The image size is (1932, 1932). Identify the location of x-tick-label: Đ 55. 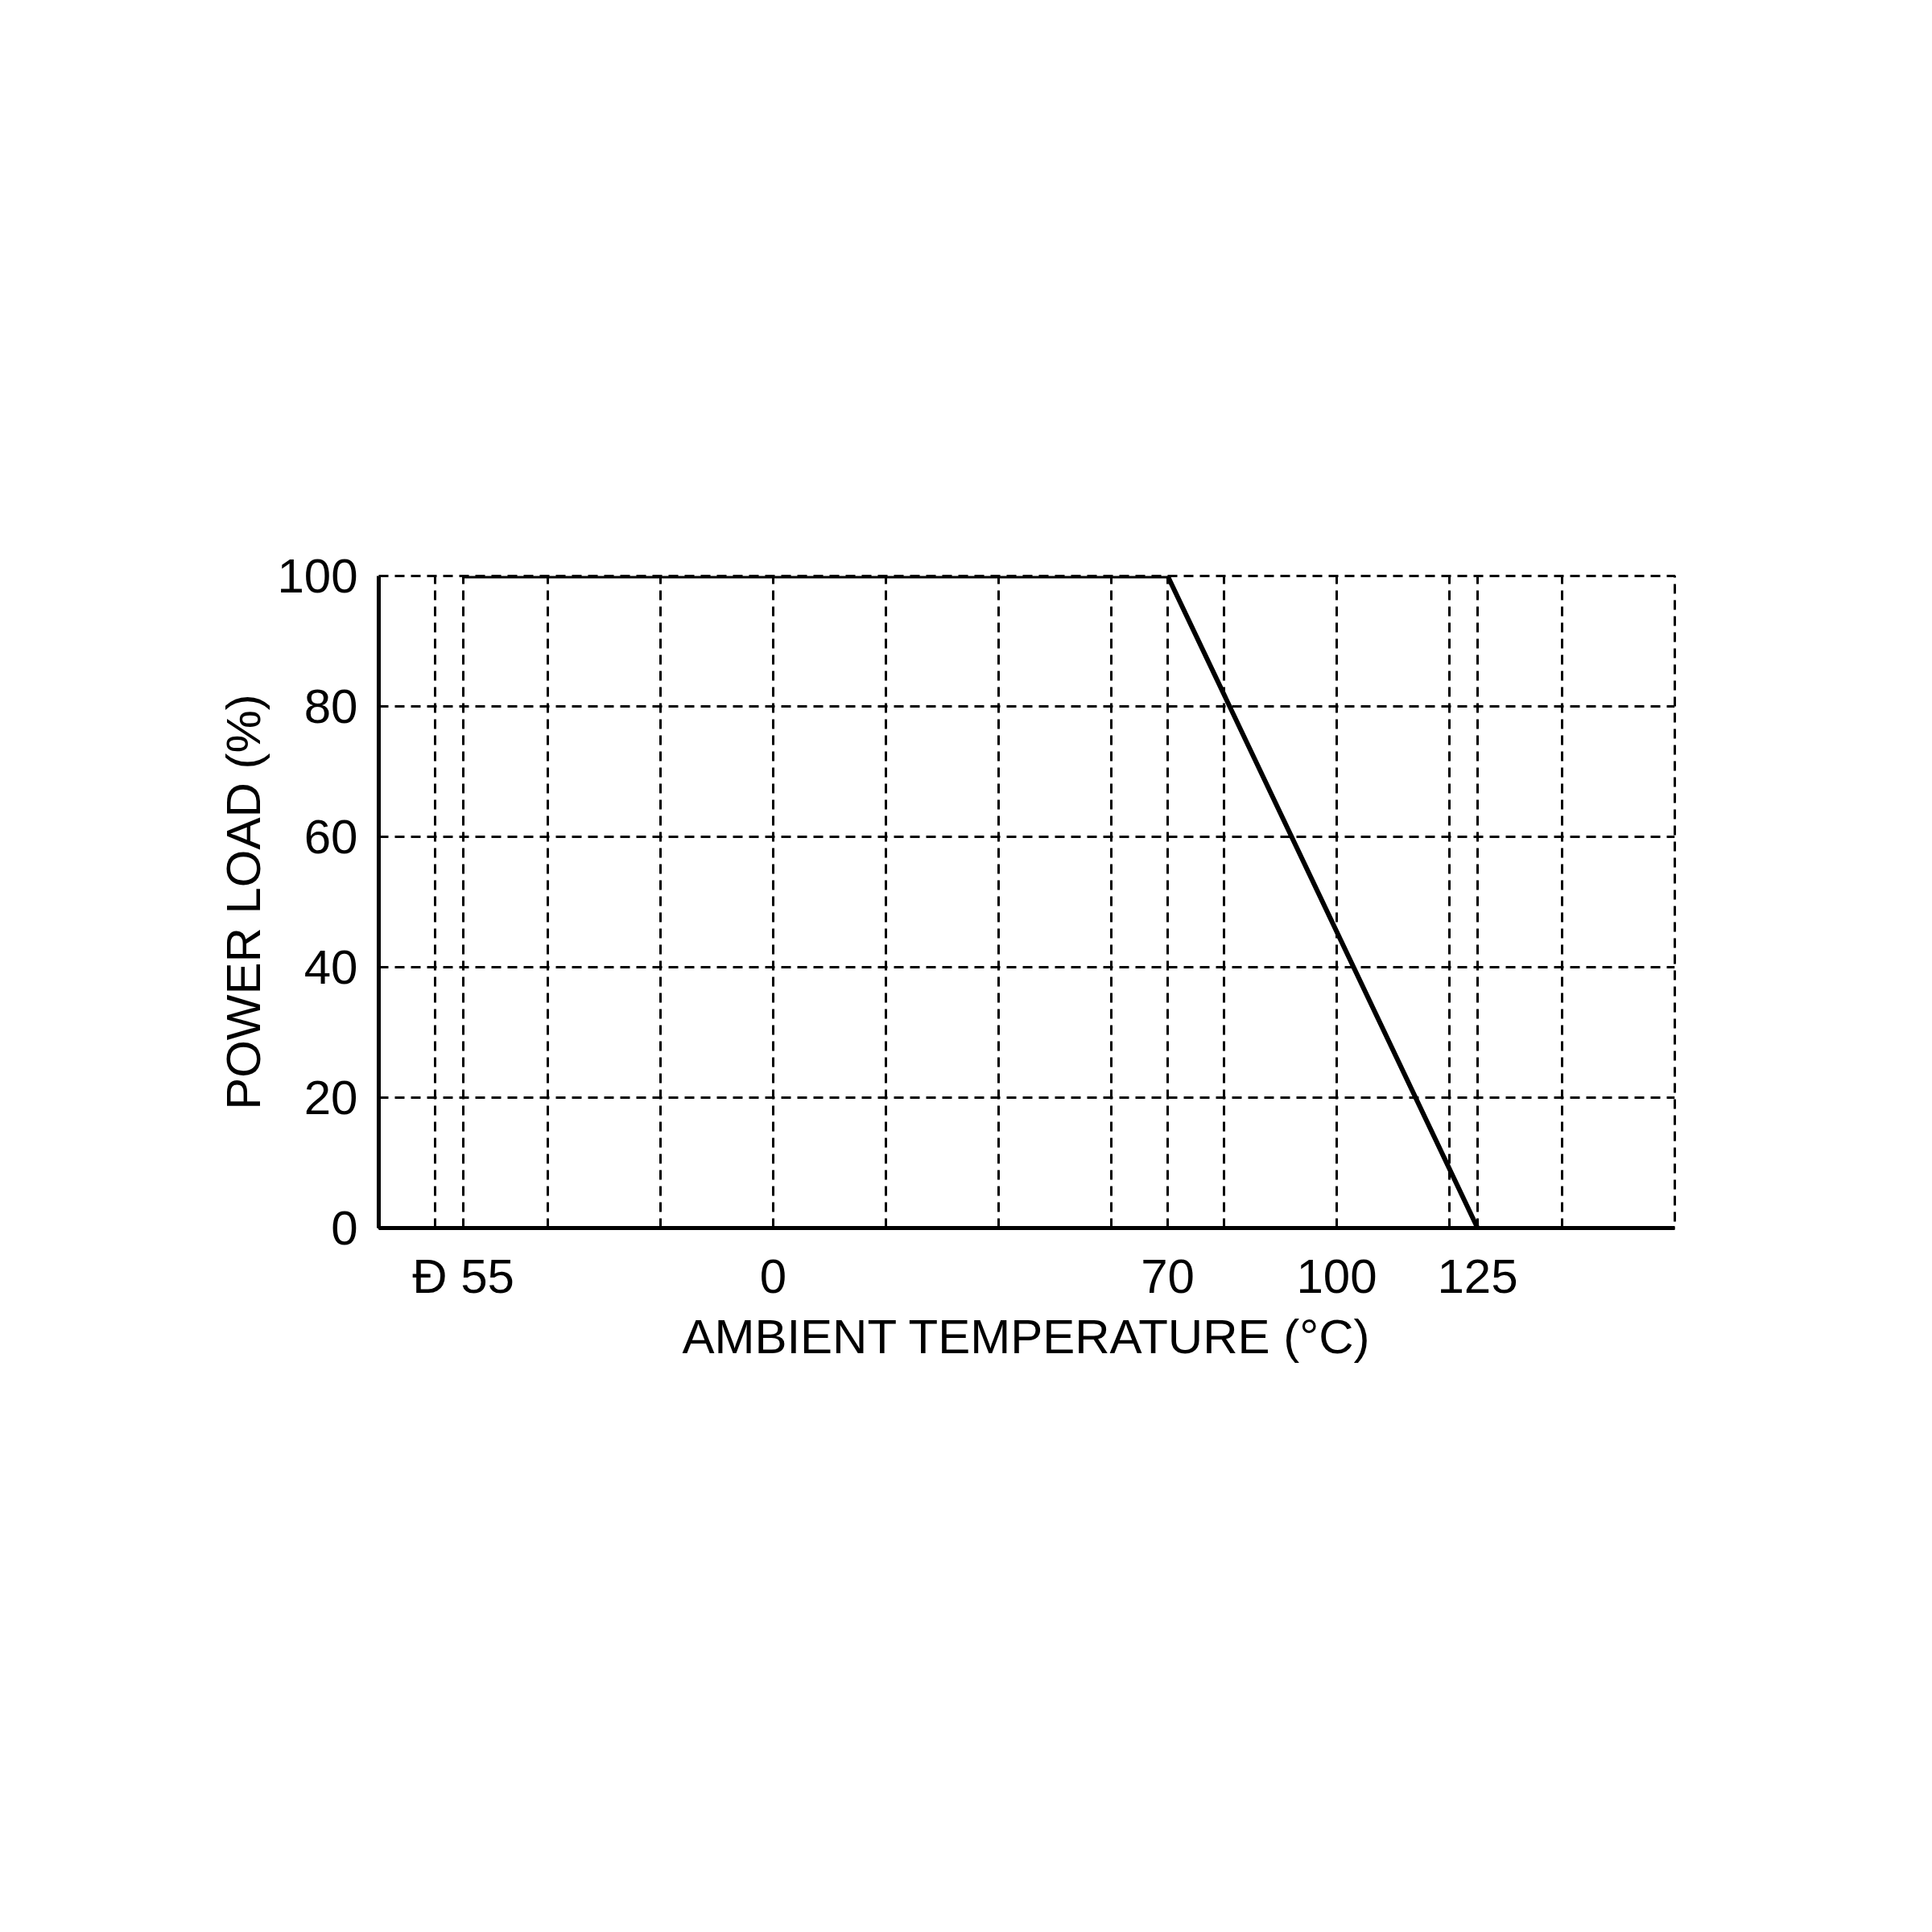
(463, 1276).